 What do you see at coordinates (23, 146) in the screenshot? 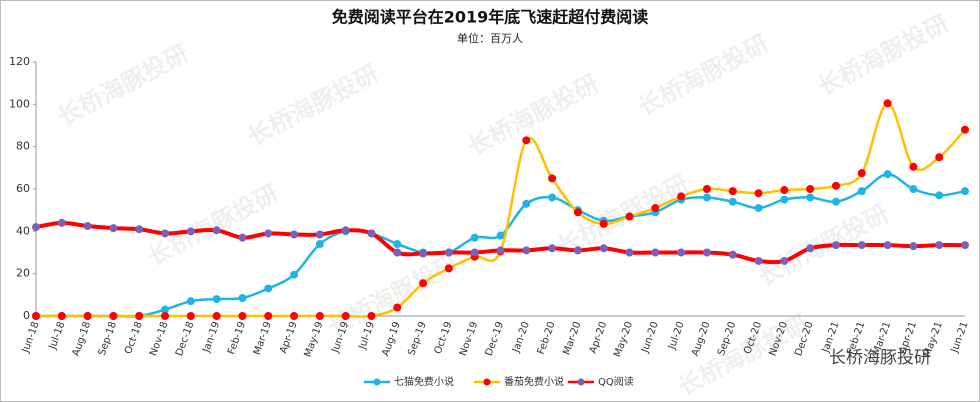
I see `y-tick-label: 80` at bounding box center [23, 146].